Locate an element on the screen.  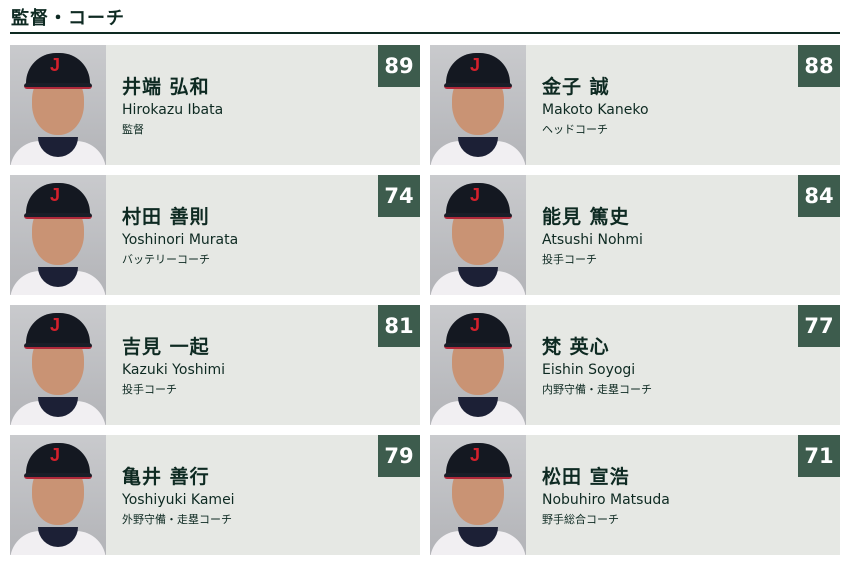
staff-name-jp: 吉見 一起 is located at coordinates (166, 347).